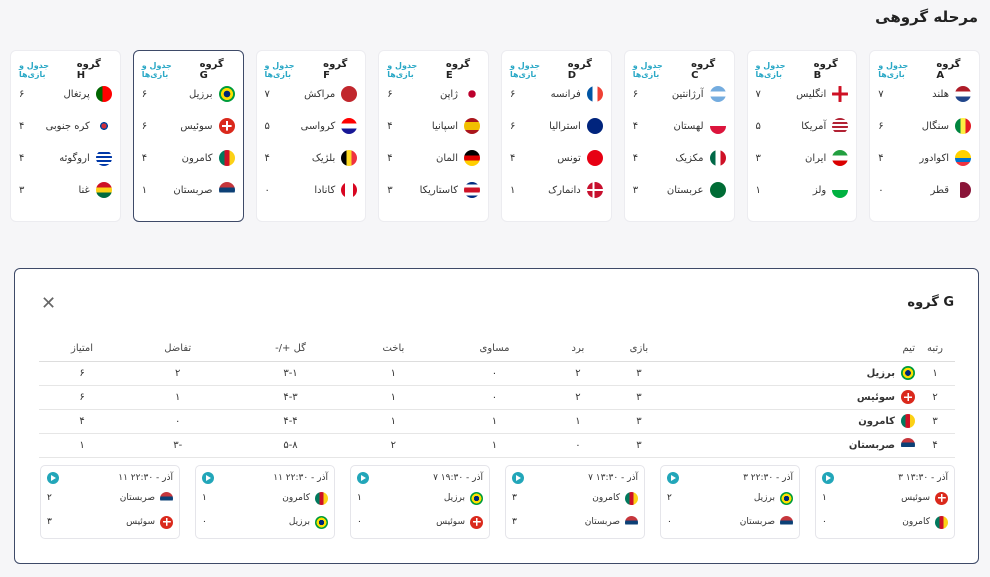 This screenshot has width=990, height=577. What do you see at coordinates (267, 126) in the screenshot?
I see `team-points: ۵` at bounding box center [267, 126].